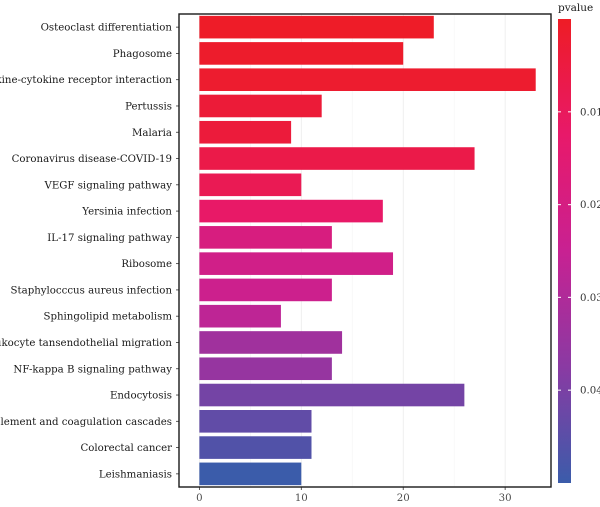 Image resolution: width=600 pixels, height=507 pixels. Describe the element at coordinates (590, 391) in the screenshot. I see `legend-tick-label: 0.04` at that location.